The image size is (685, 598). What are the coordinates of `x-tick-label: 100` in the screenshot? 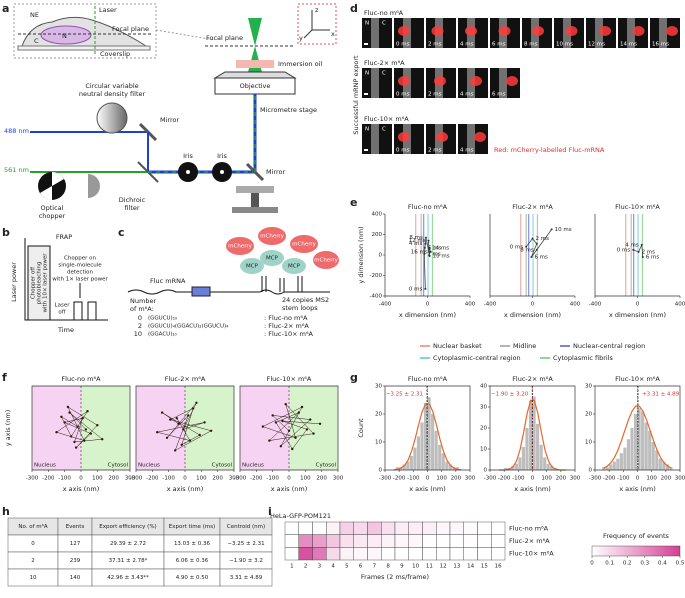 It's located at (441, 479).